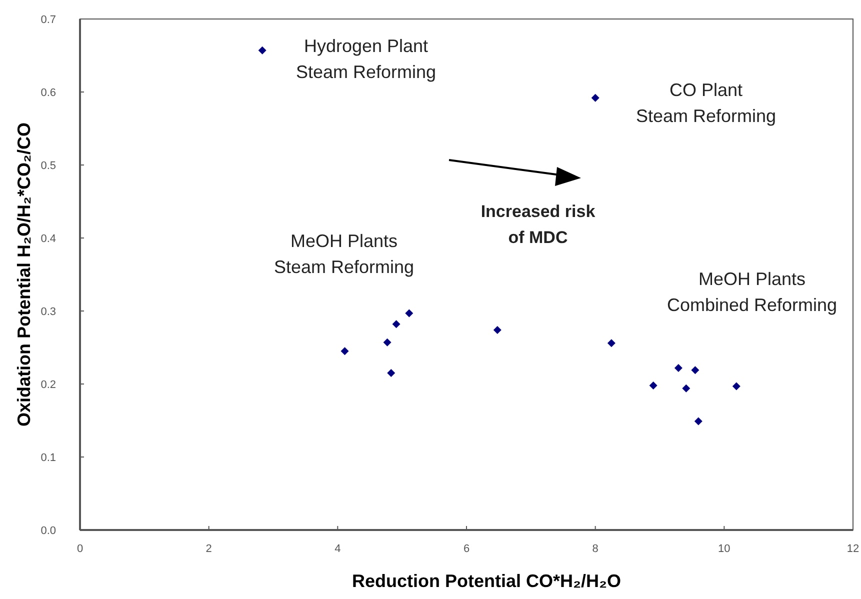  I want to click on y-tick-label: 0.0, so click(48, 531).